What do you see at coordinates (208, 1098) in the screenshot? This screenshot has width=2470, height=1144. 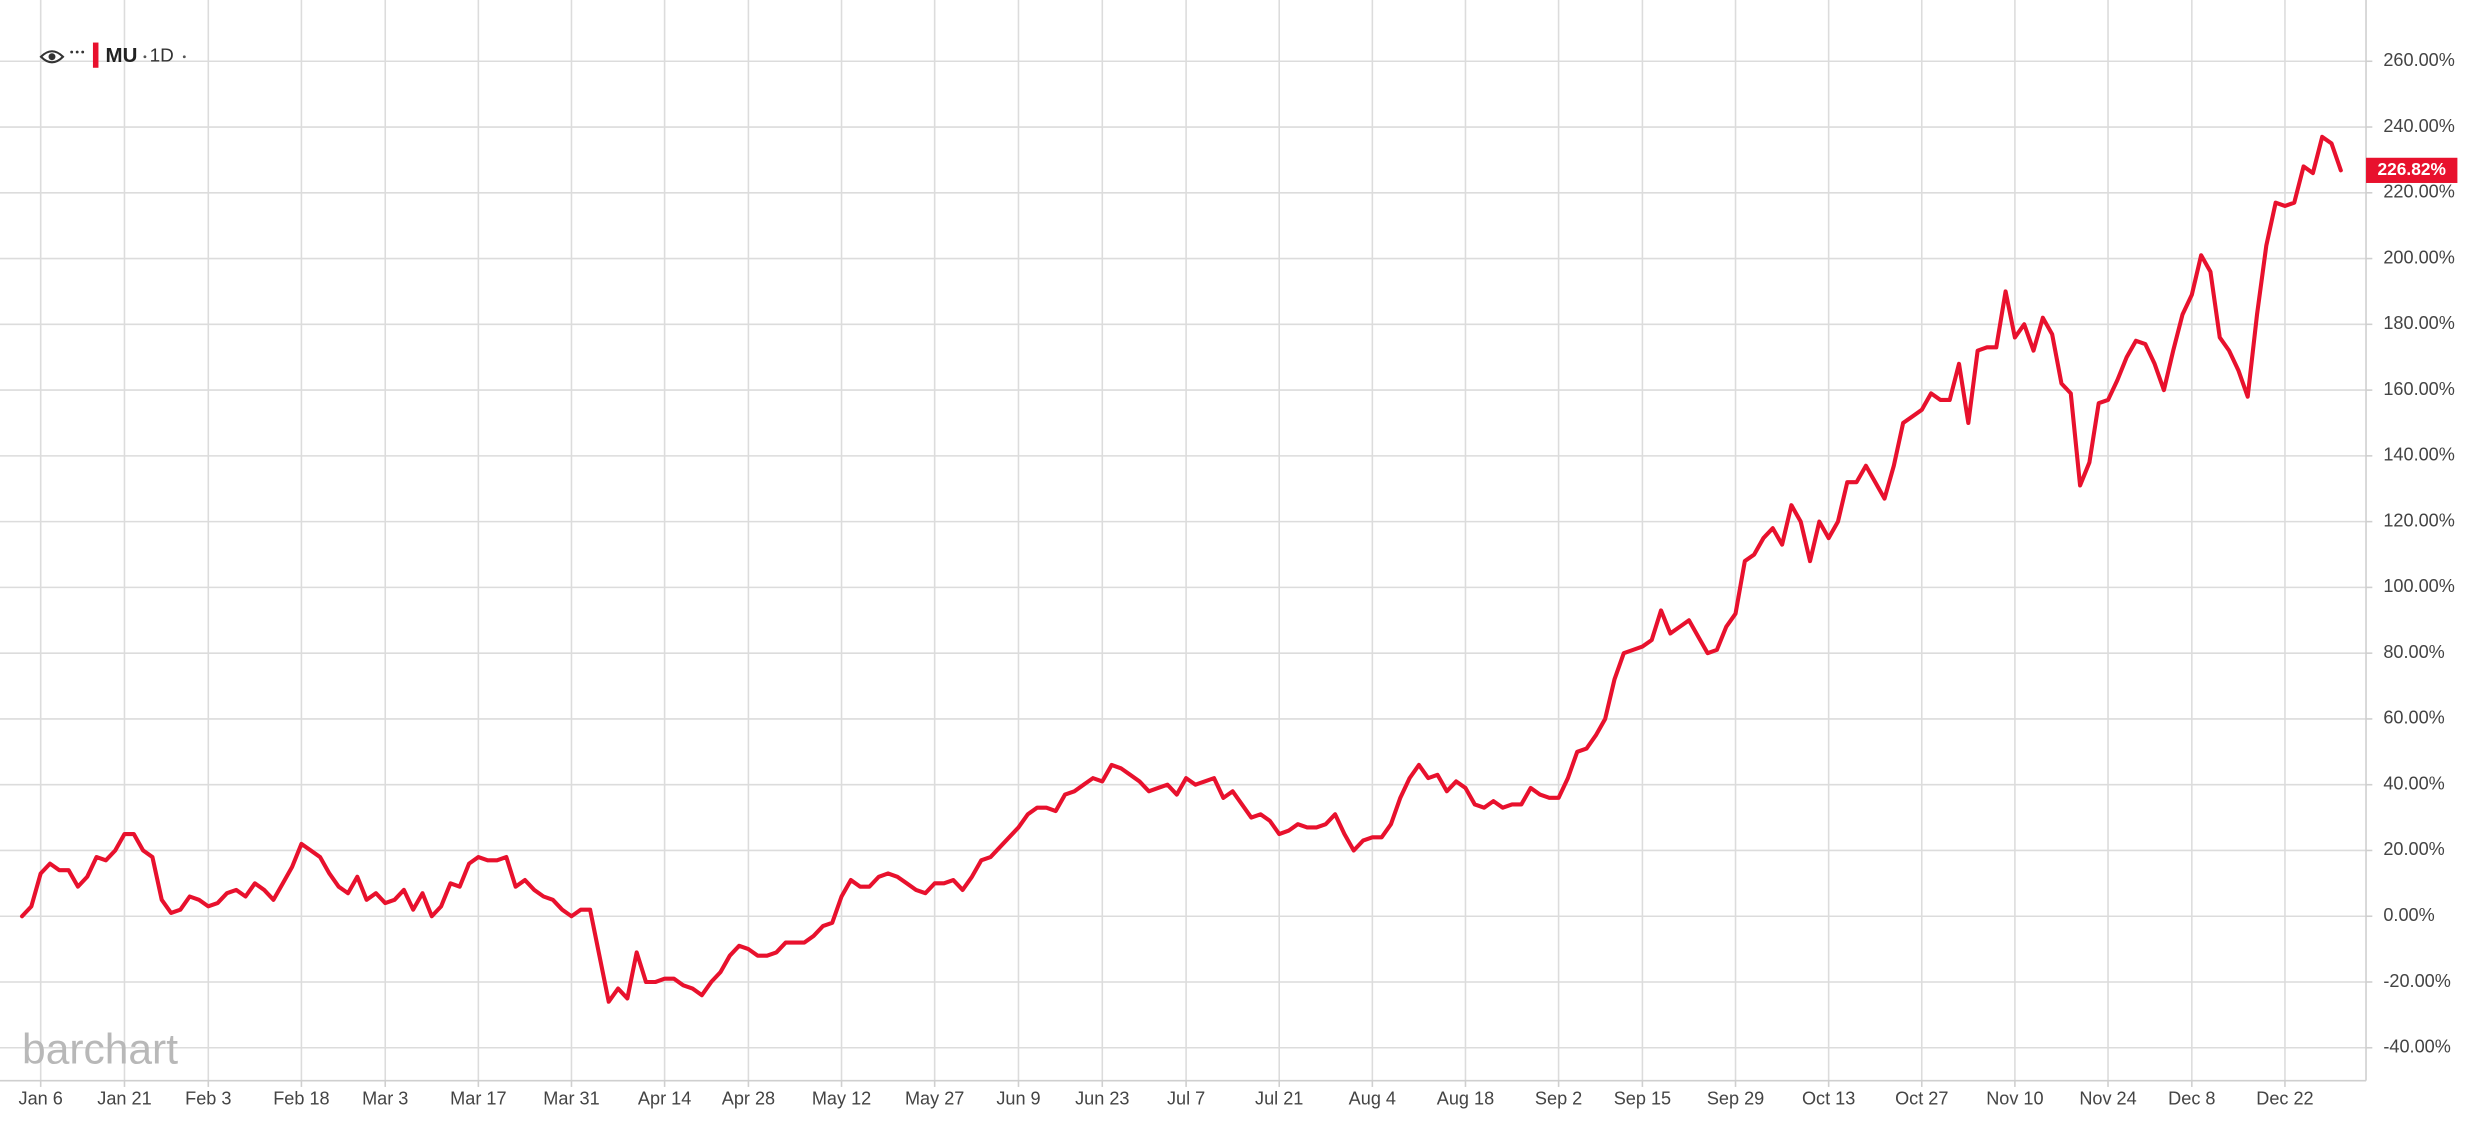 I see `x-tick-label: Feb 3` at bounding box center [208, 1098].